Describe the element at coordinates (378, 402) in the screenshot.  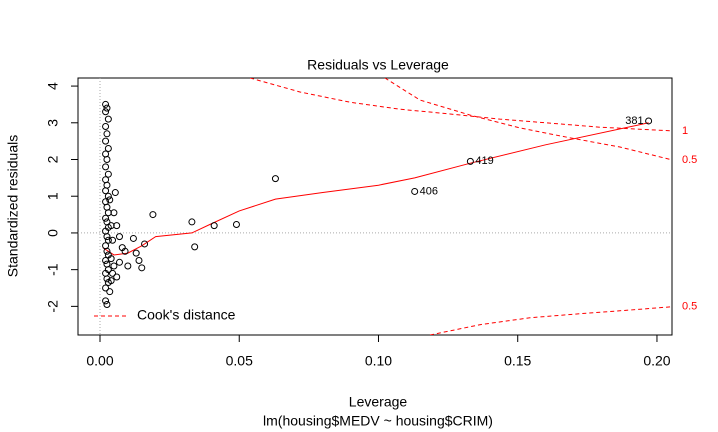
I see `x-axis-label: Leverage` at that location.